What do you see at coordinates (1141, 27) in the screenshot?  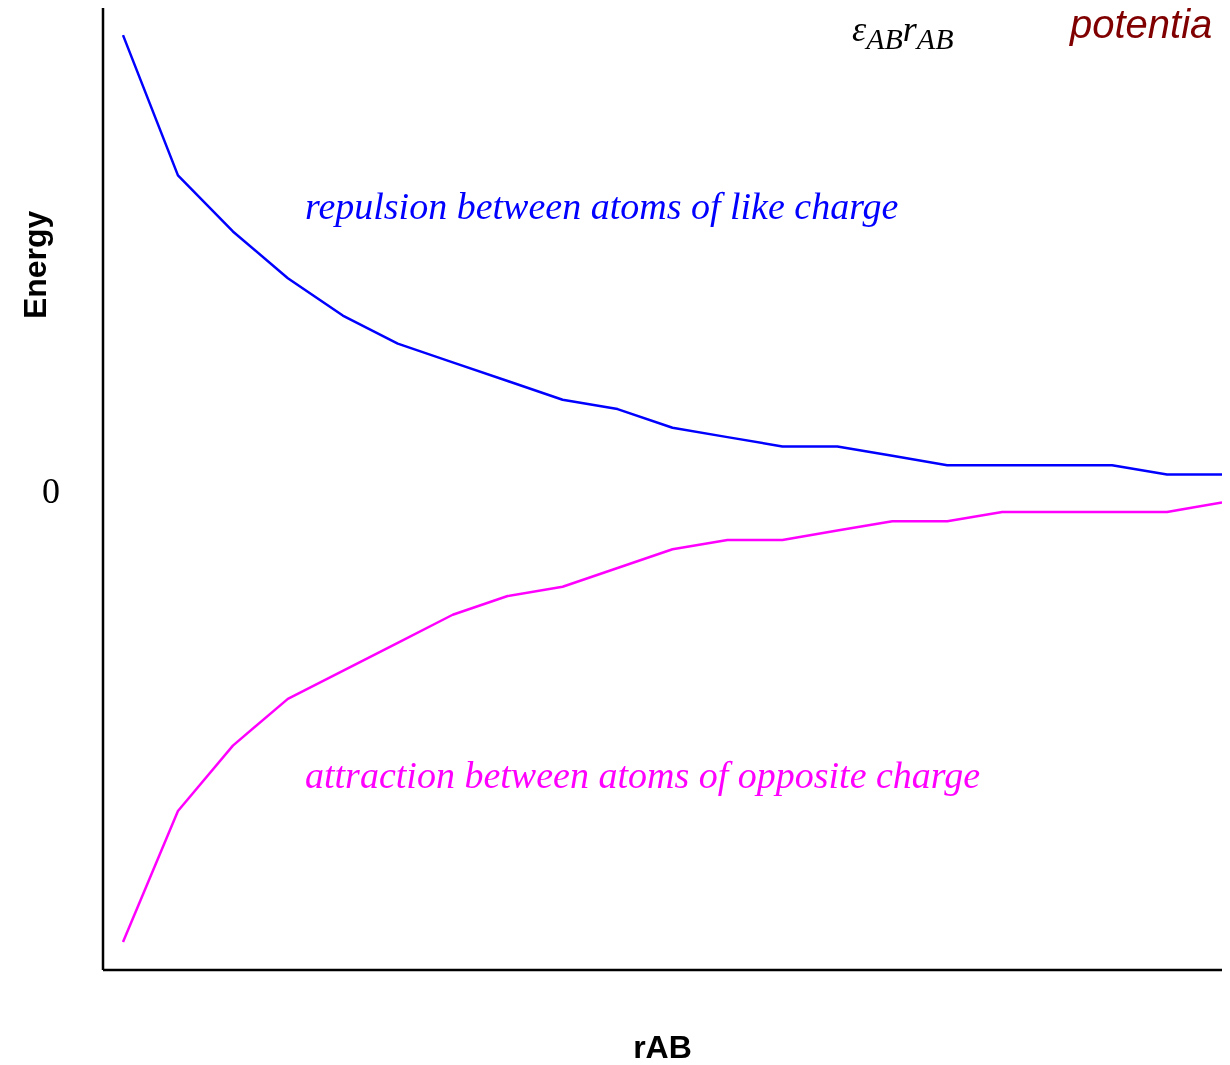 I see `annotation: potentia` at bounding box center [1141, 27].